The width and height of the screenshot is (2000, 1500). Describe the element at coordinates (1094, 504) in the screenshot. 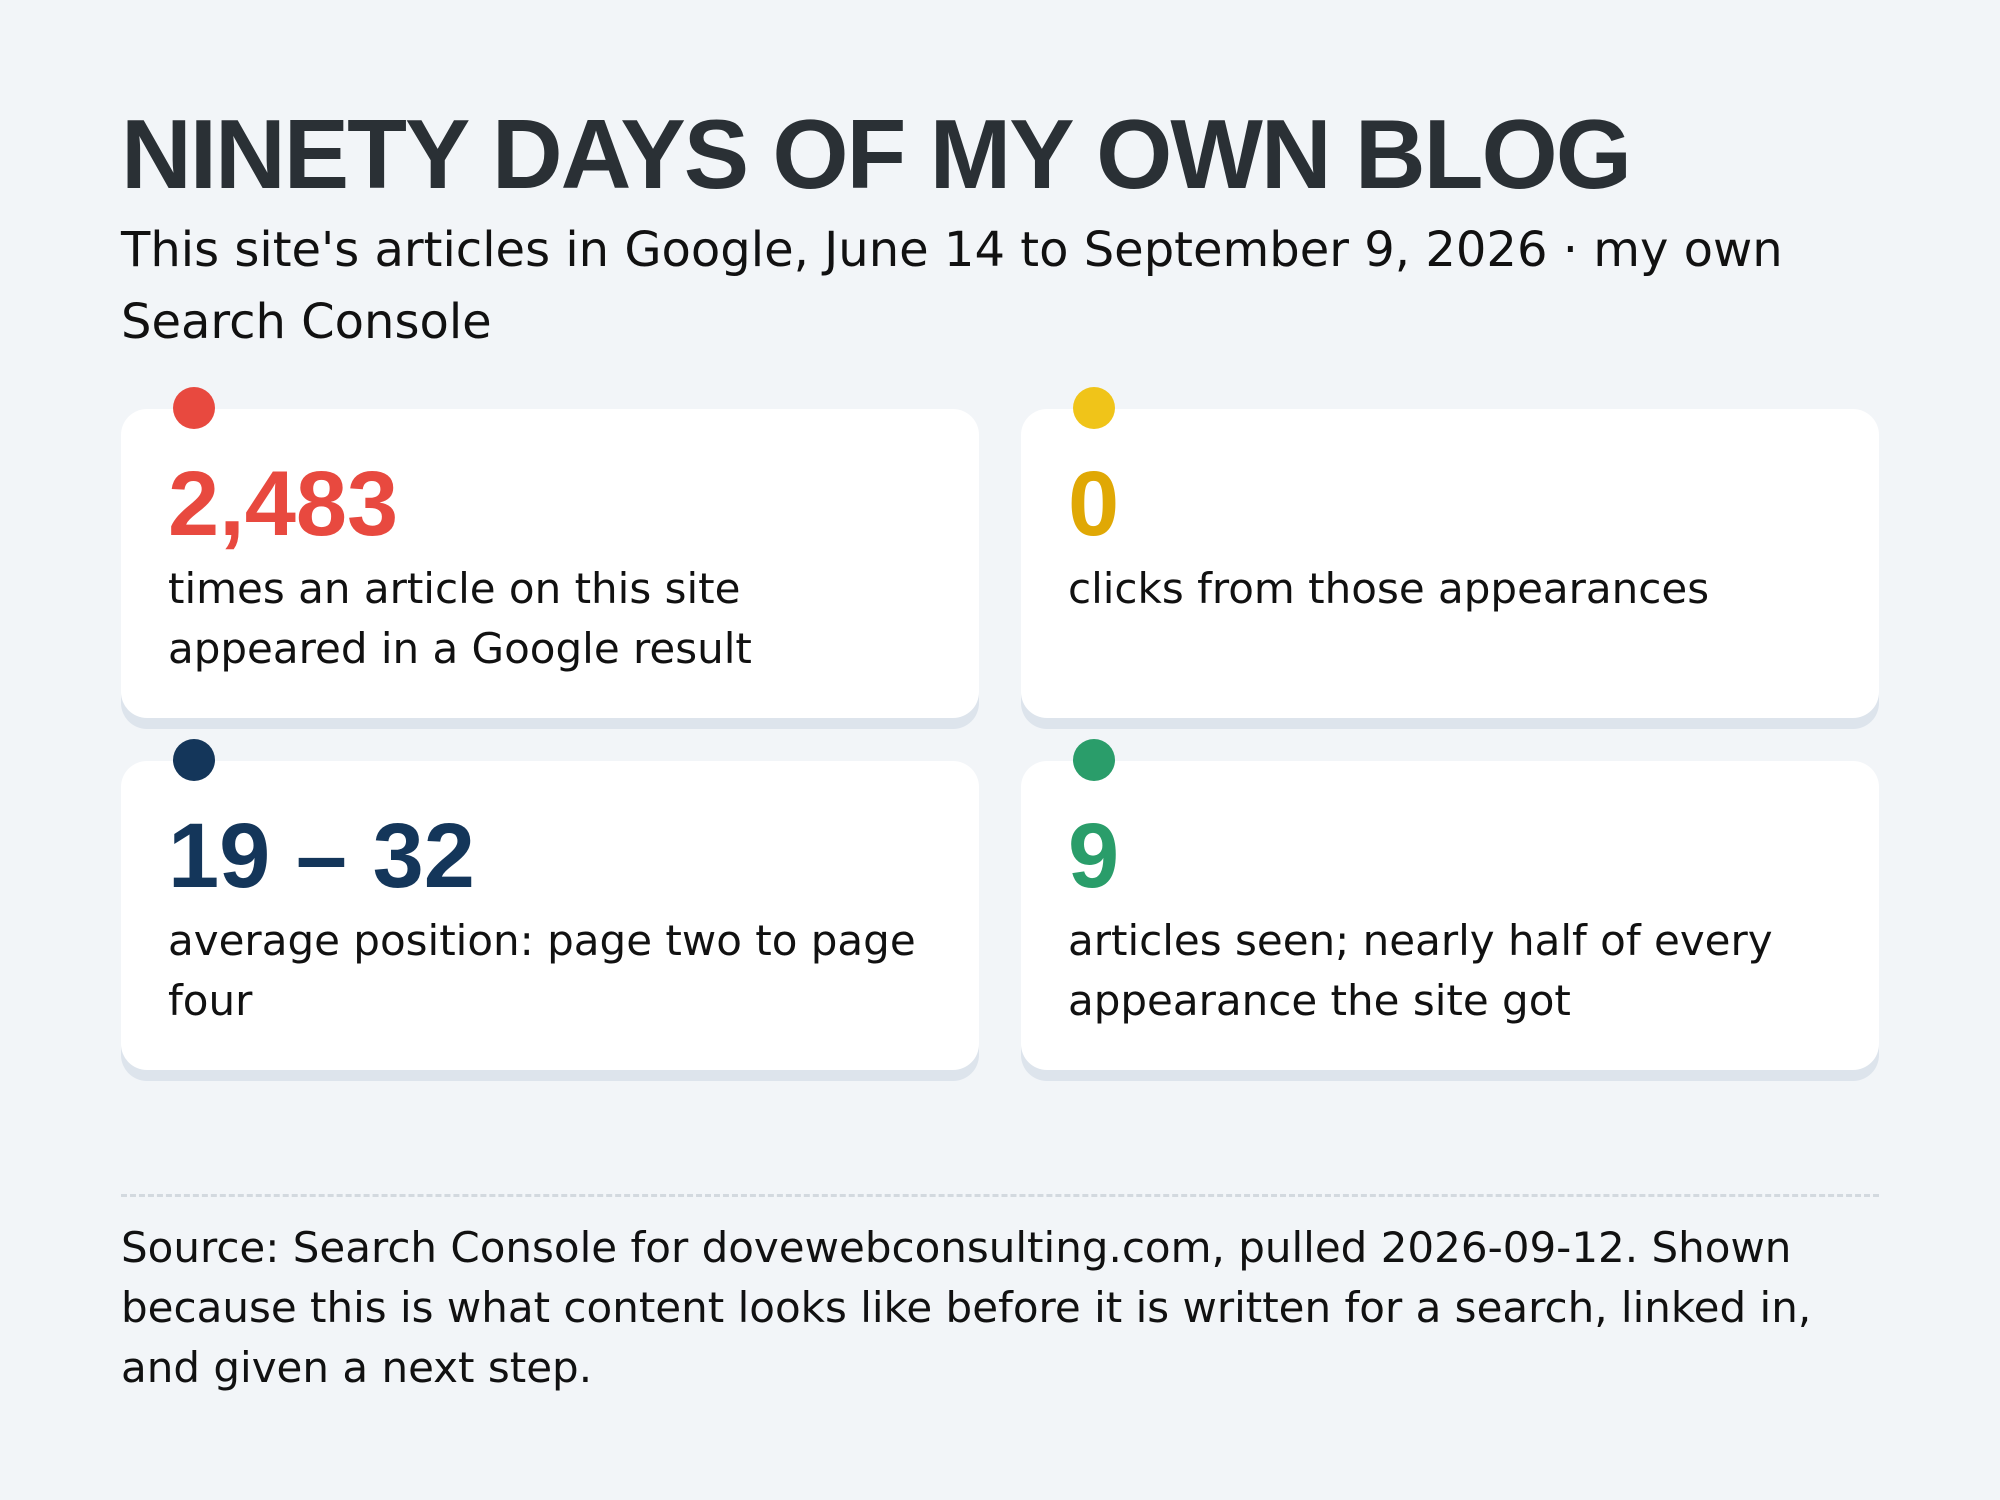

I see `stat-value: 0` at that location.